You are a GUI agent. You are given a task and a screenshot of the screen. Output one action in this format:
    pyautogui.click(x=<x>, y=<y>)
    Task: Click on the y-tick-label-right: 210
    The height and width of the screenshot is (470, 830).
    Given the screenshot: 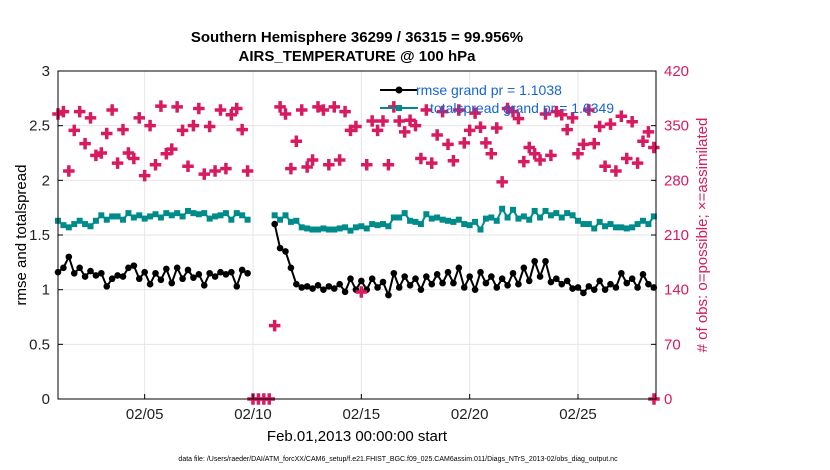 What is the action you would take?
    pyautogui.click(x=676, y=235)
    